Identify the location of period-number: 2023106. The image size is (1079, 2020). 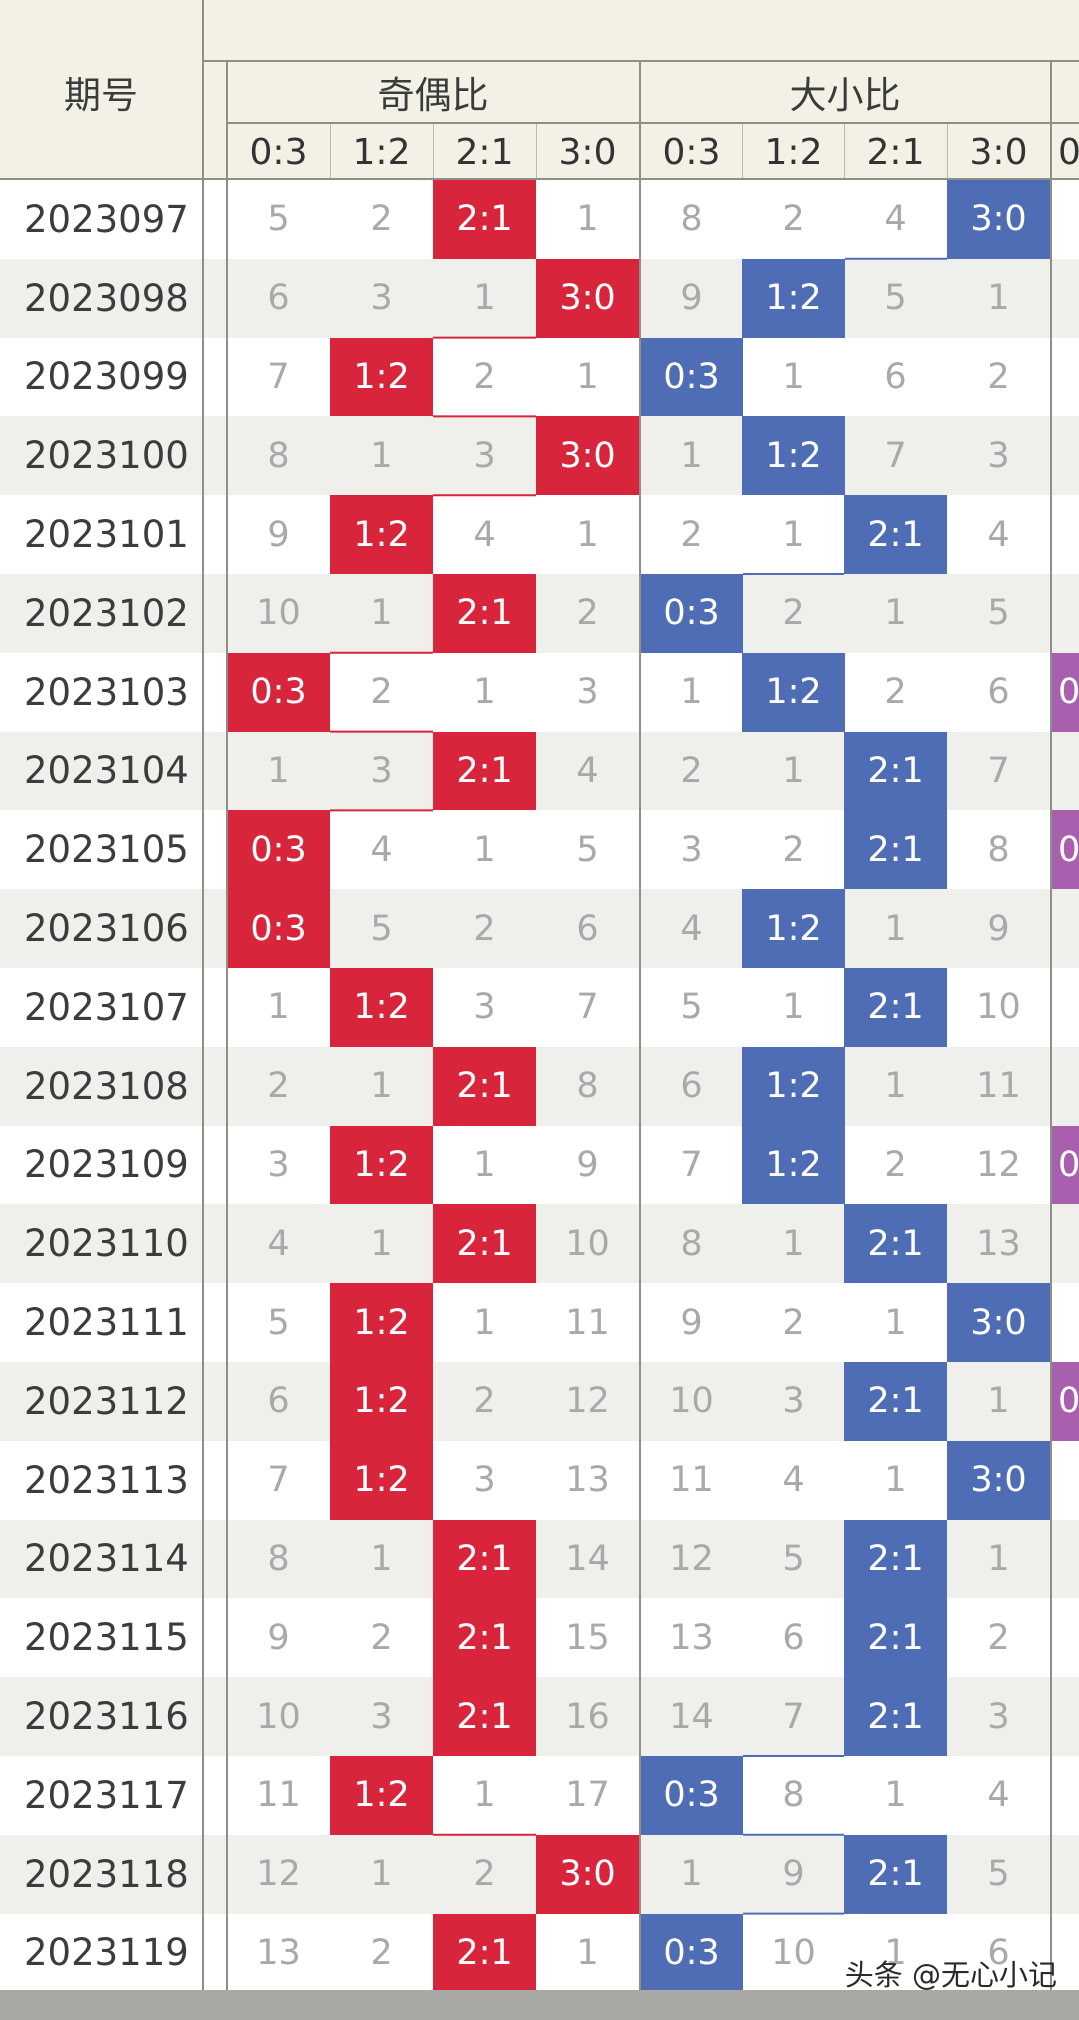
(106, 929).